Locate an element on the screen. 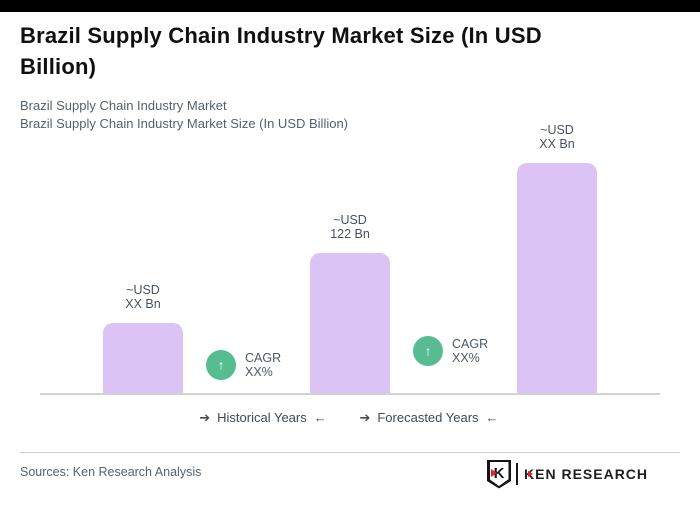 This screenshot has height=520, width=700. top-accent-bar is located at coordinates (350, 6).